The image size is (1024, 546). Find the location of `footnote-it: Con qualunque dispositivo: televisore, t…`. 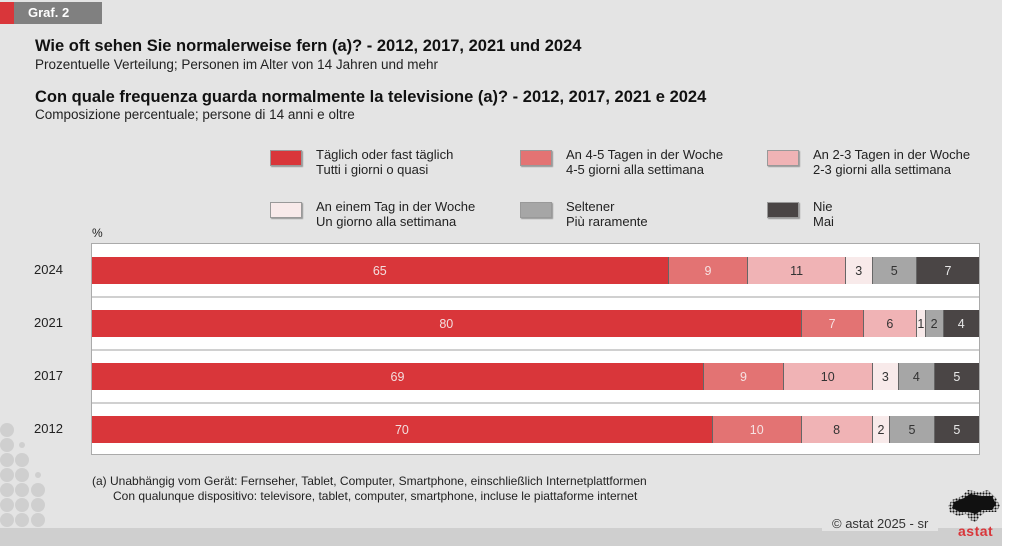

footnote-it: Con qualunque dispositivo: televisore, t… is located at coordinates (375, 496).